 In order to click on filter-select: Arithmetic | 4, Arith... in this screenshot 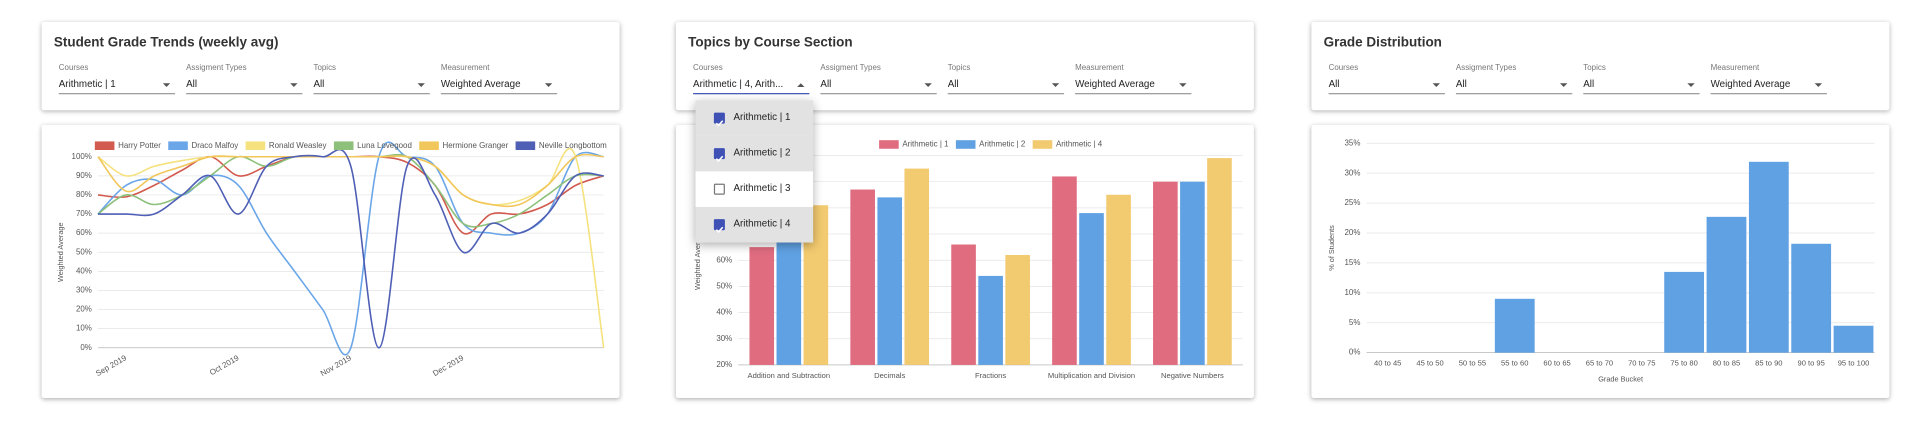, I will do `click(751, 86)`.